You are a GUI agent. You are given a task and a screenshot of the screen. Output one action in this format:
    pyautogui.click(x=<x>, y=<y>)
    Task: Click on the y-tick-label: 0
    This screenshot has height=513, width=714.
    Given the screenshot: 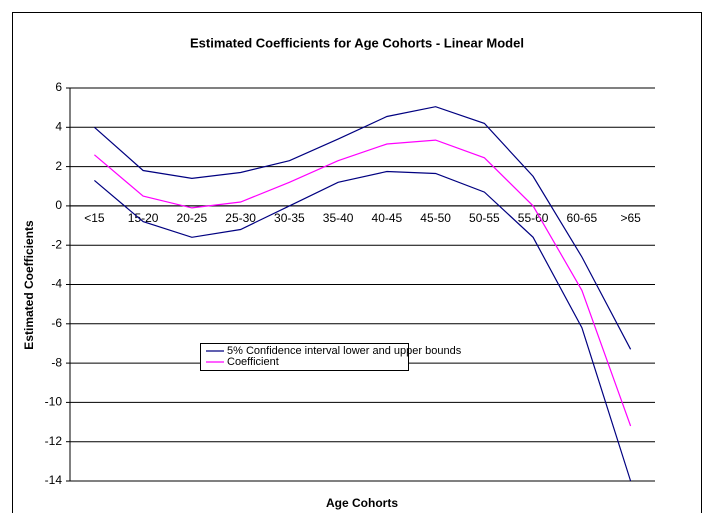 What is the action you would take?
    pyautogui.click(x=58, y=205)
    